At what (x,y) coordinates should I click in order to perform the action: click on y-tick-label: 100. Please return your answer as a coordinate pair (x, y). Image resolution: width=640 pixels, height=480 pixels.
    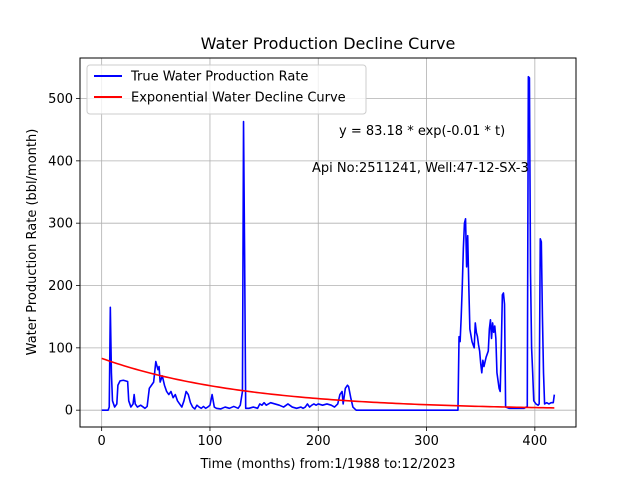
    Looking at the image, I should click on (60, 348).